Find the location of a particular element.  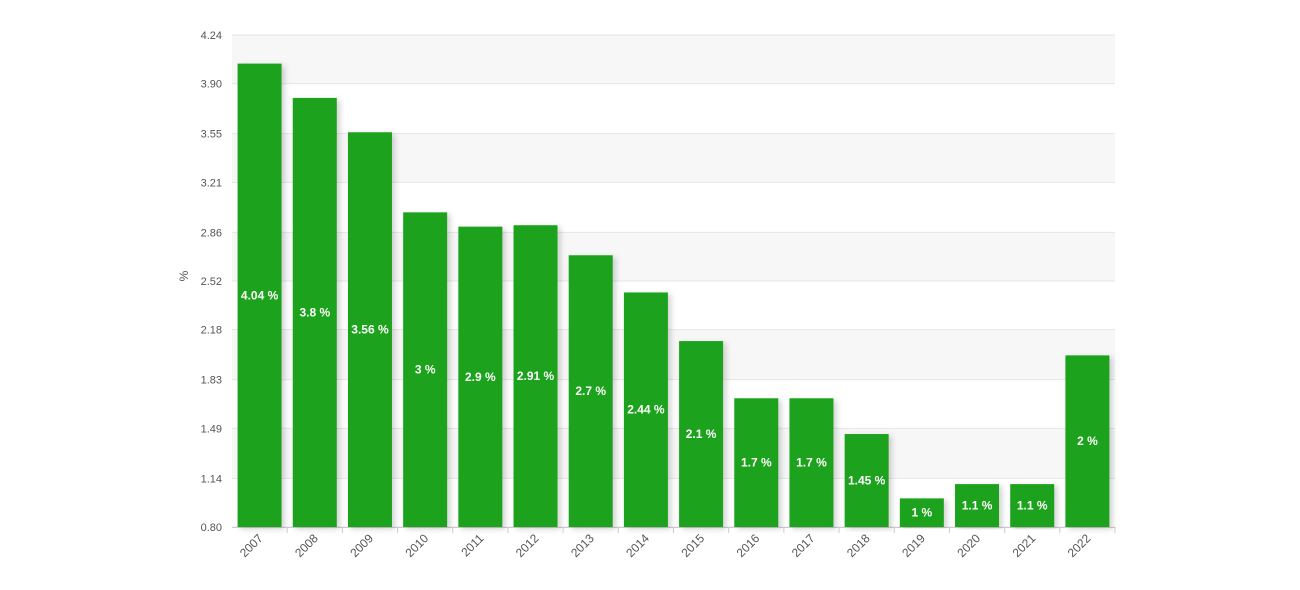

bar-2021 is located at coordinates (1032, 505).